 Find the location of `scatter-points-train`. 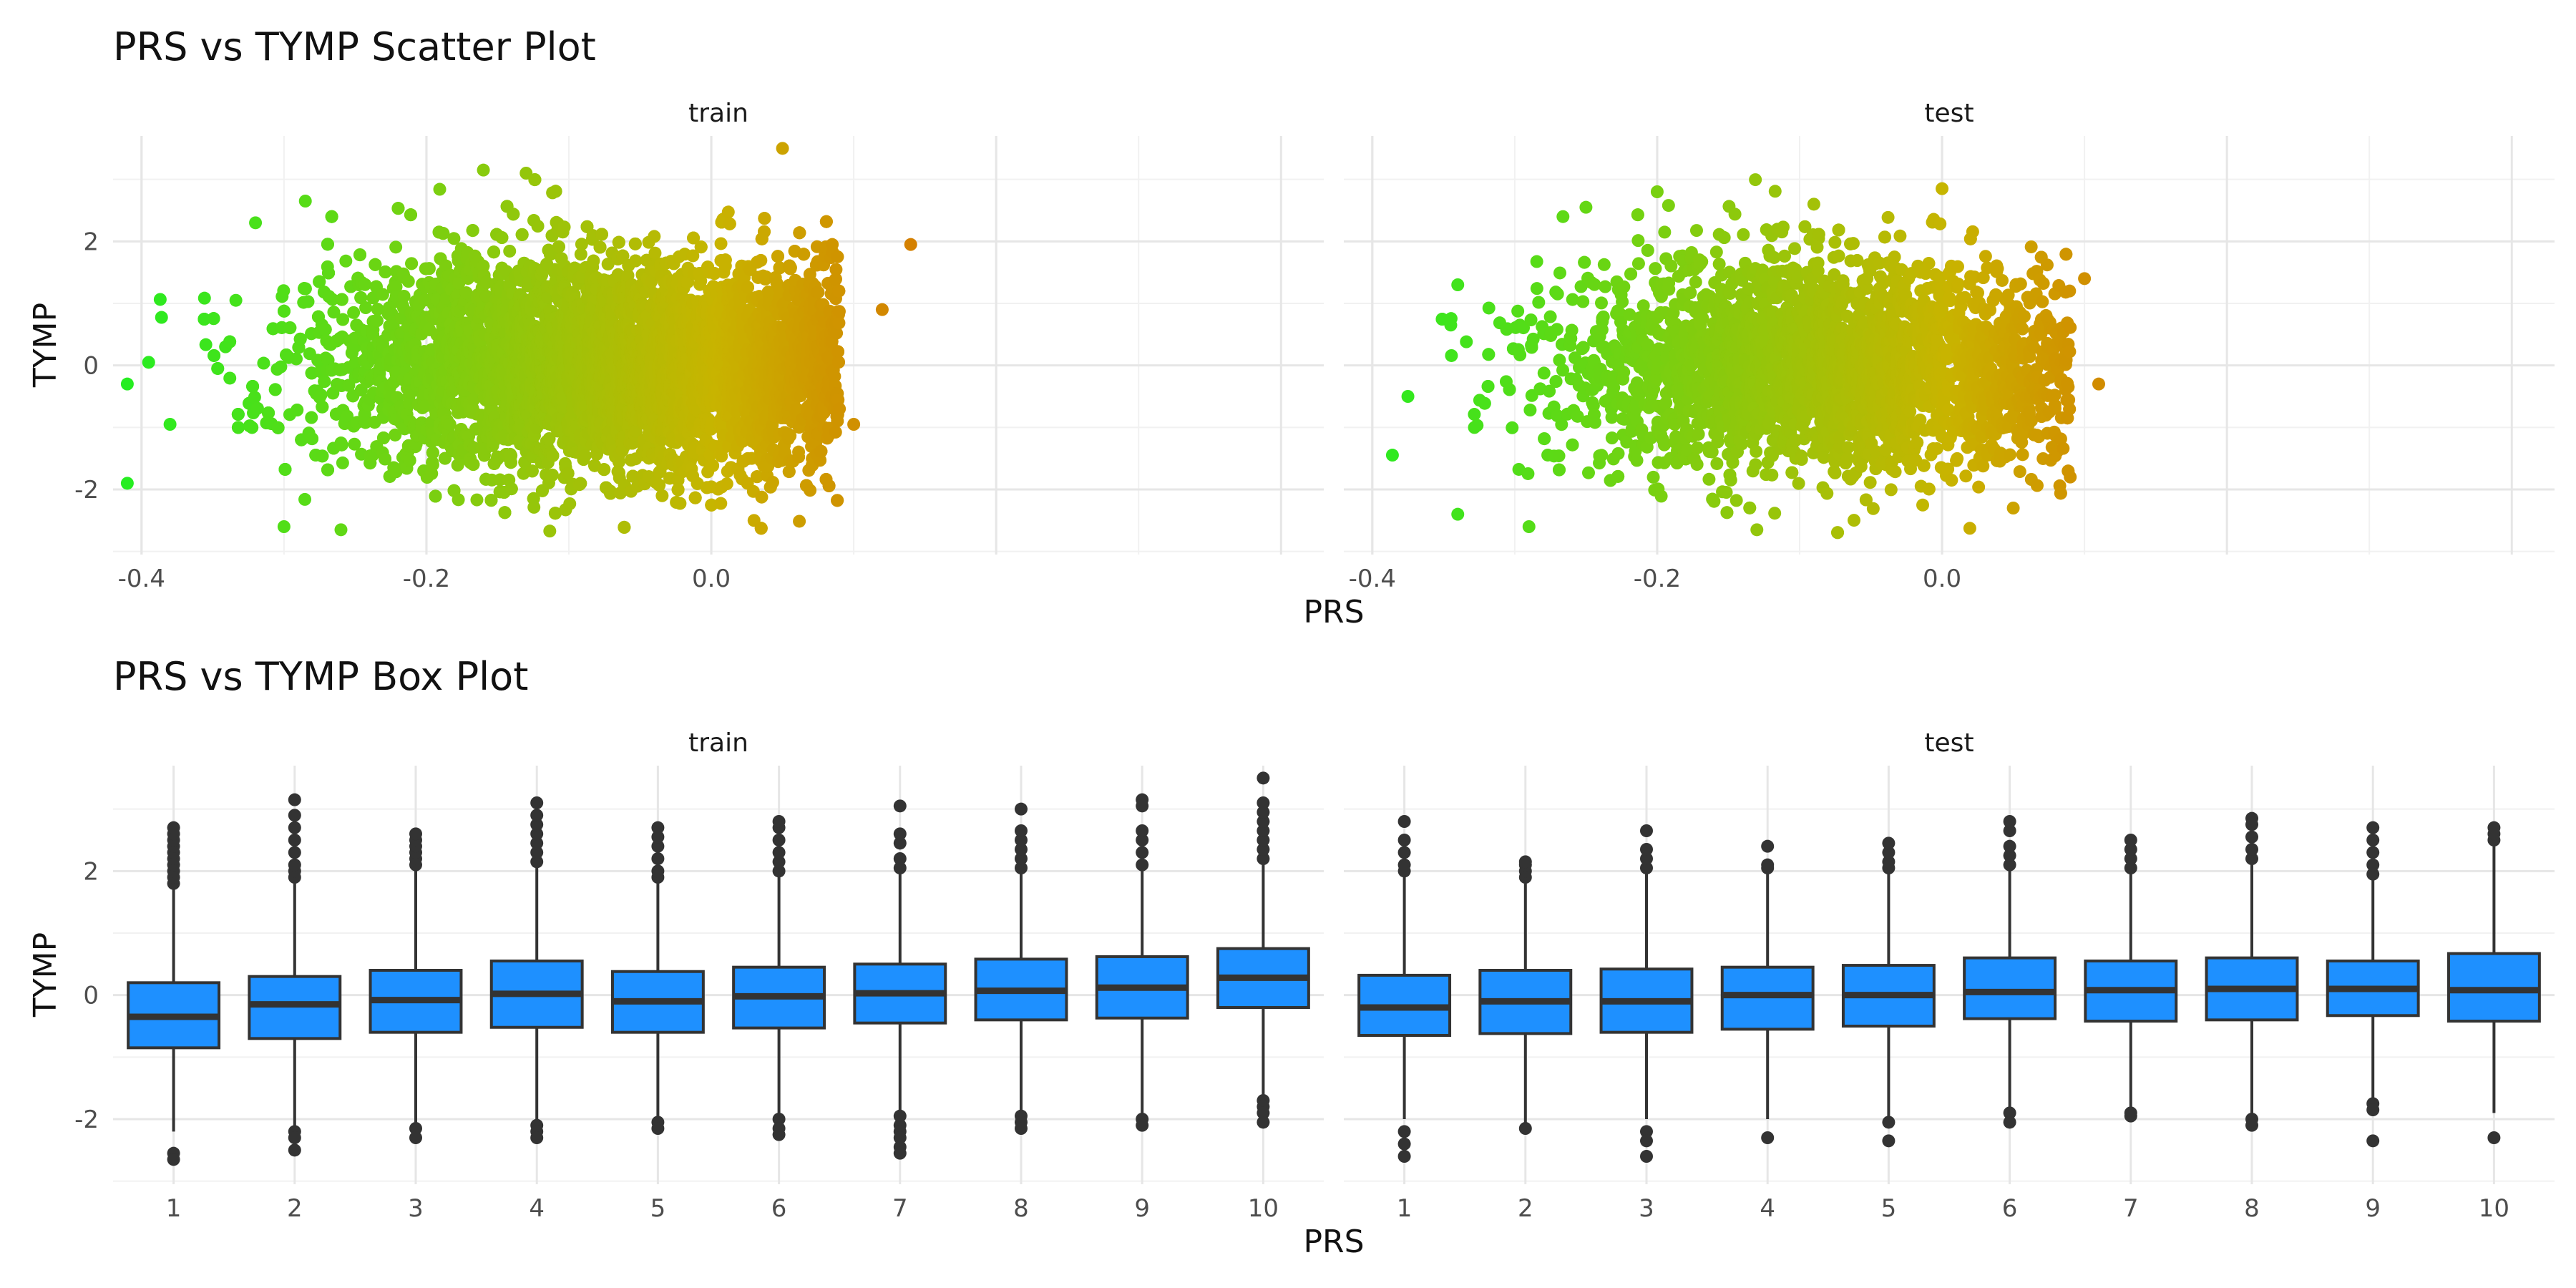

scatter-points-train is located at coordinates (518, 340).